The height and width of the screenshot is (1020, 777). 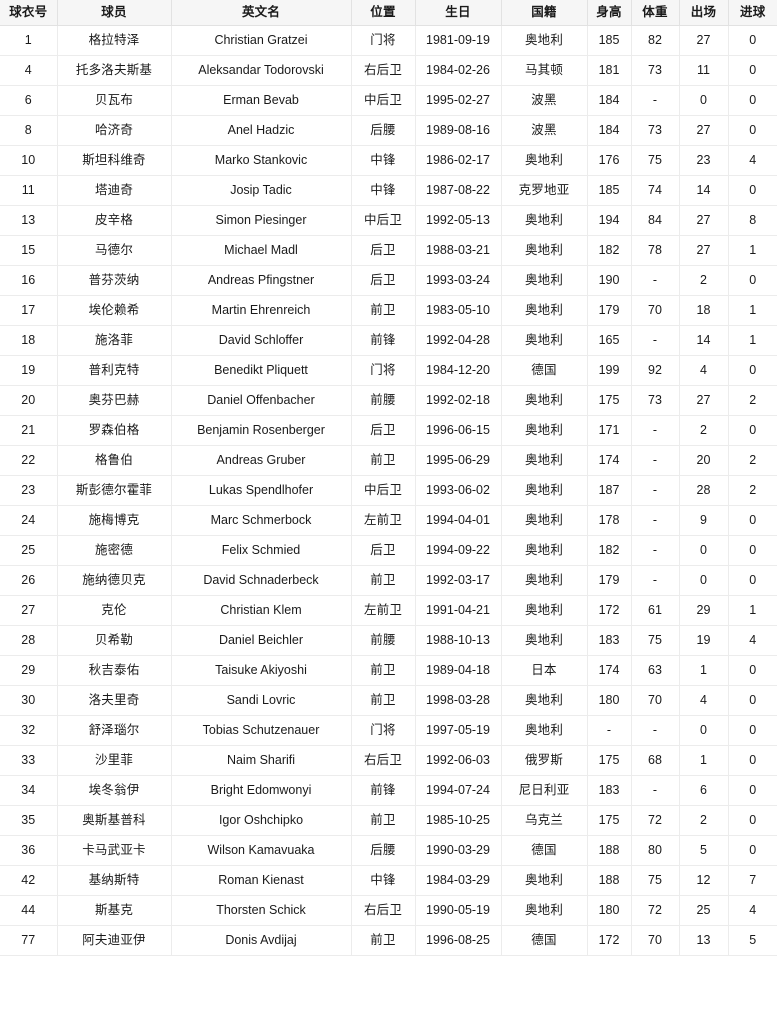 I want to click on cell-nation: 德国, so click(x=544, y=850).